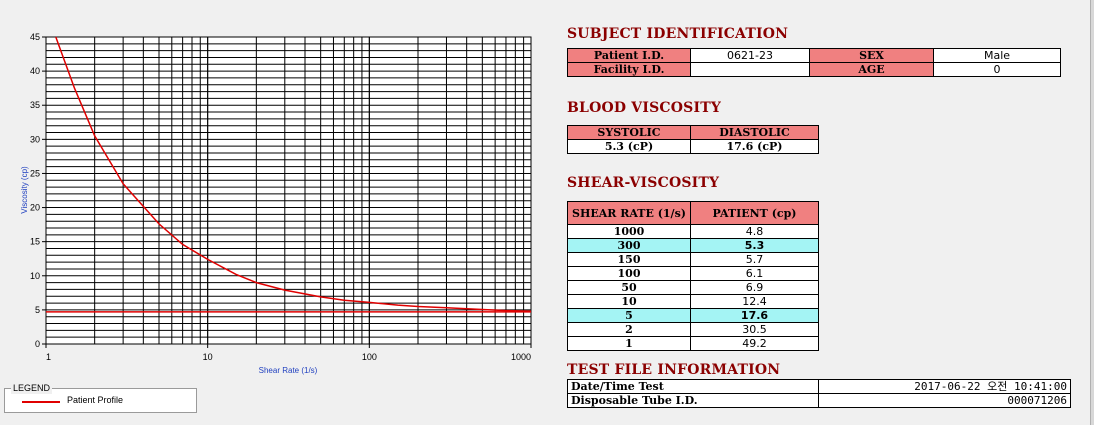 This screenshot has width=1094, height=425. I want to click on facility-id-value, so click(750, 69).